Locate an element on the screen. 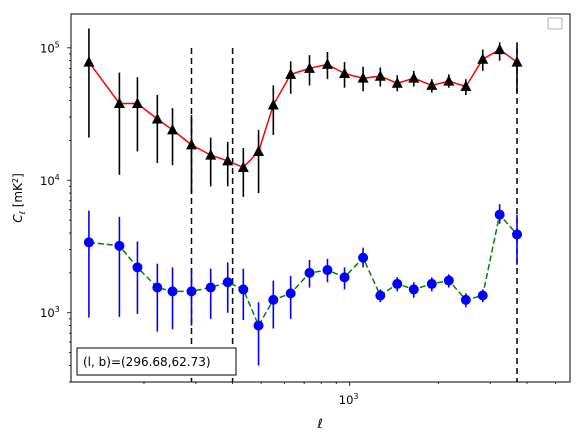 Image resolution: width=580 pixels, height=441 pixels. x-axis-label: ℓ is located at coordinates (320, 424).